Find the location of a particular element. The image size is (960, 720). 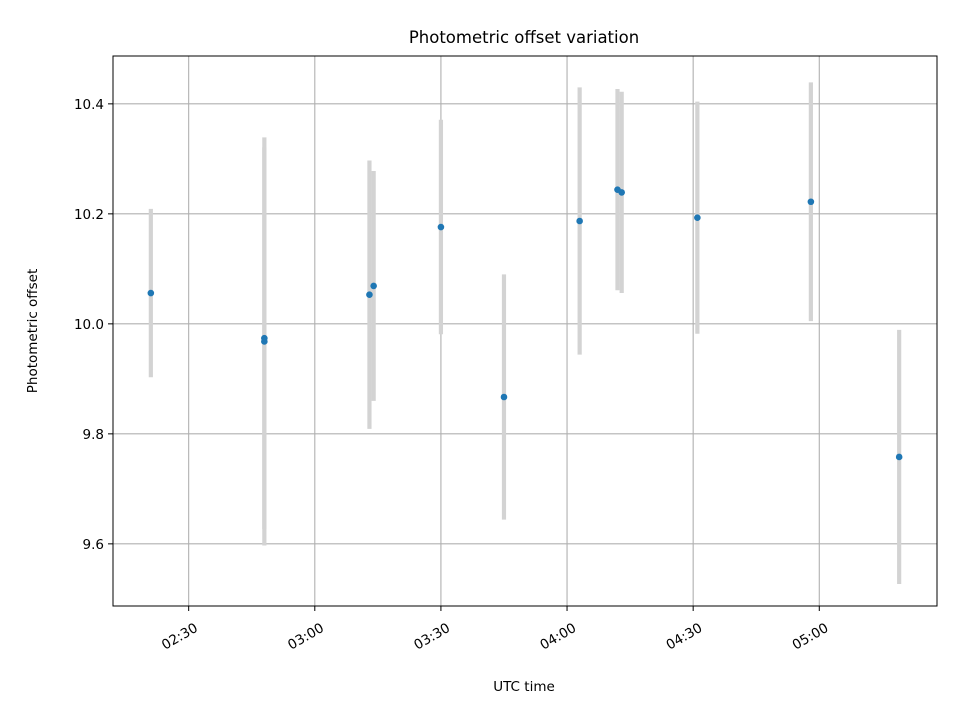

y-tick-label: 9.6 is located at coordinates (93, 545).